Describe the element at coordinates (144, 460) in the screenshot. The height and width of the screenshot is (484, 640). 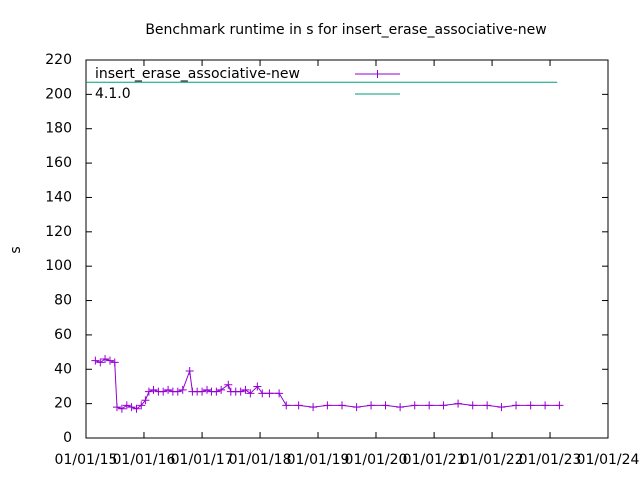
I see `x-tick-label: 01/01/16` at that location.